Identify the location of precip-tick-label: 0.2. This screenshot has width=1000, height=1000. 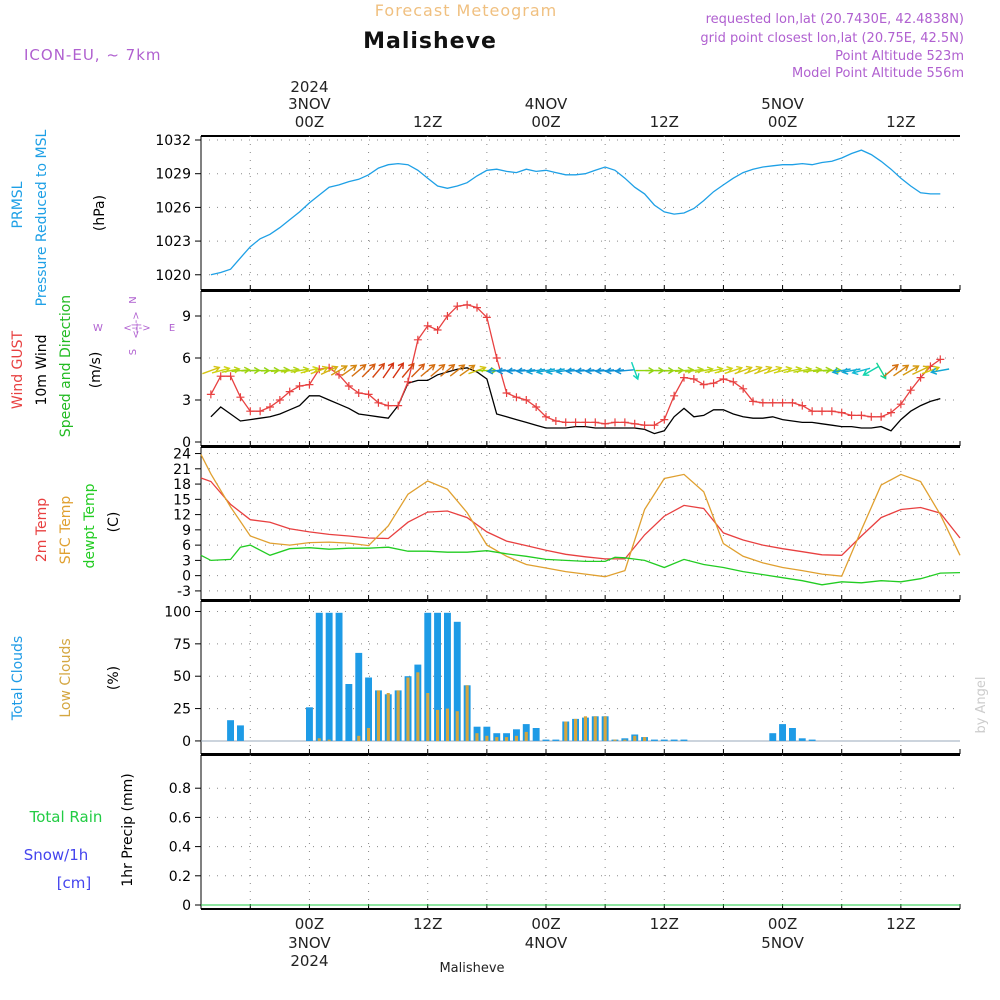
(180, 877).